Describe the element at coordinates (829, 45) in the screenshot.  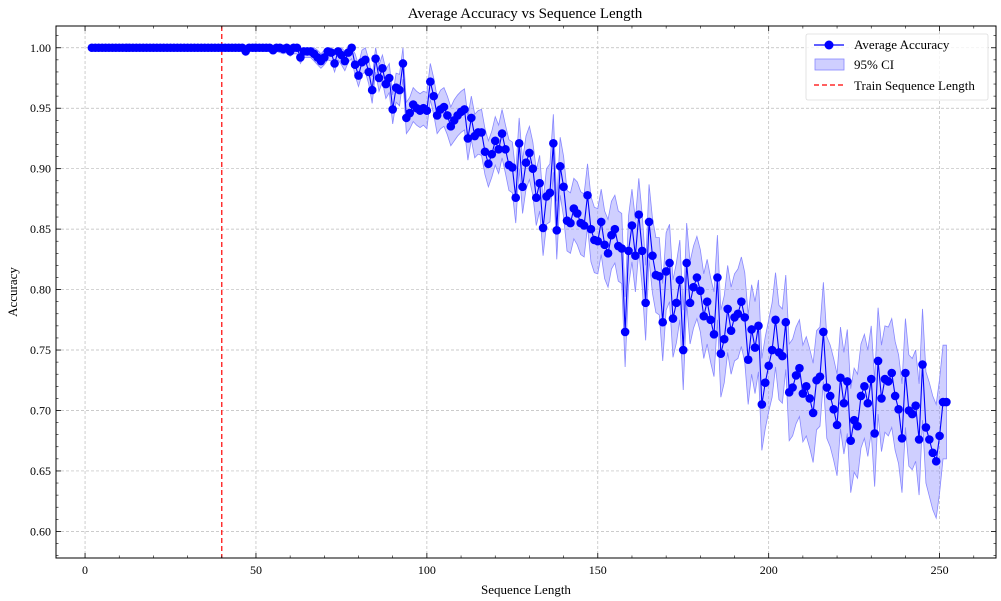
I see `legend-marker-swatch` at that location.